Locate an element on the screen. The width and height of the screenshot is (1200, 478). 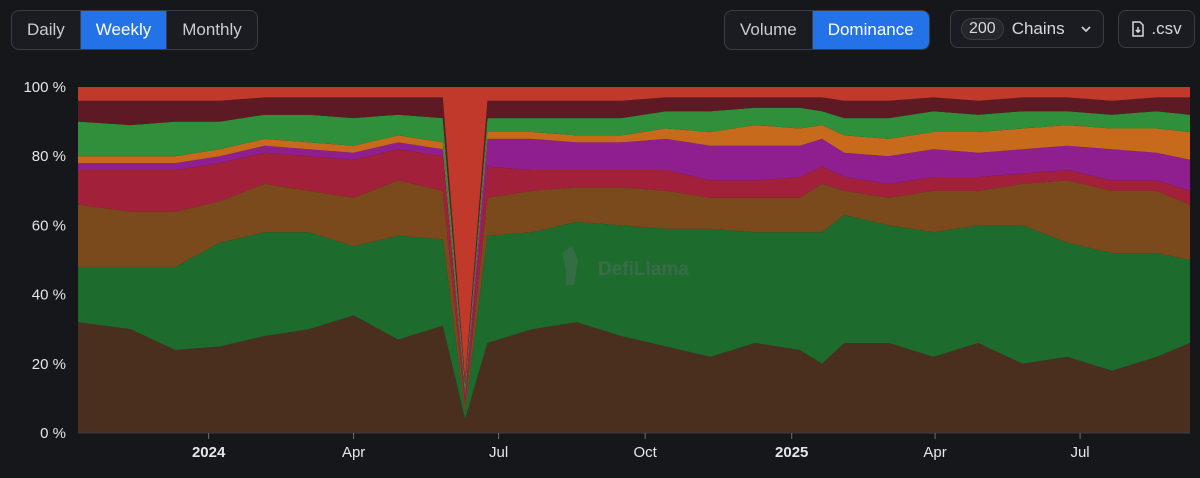
csv-label: .csv is located at coordinates (1166, 28).